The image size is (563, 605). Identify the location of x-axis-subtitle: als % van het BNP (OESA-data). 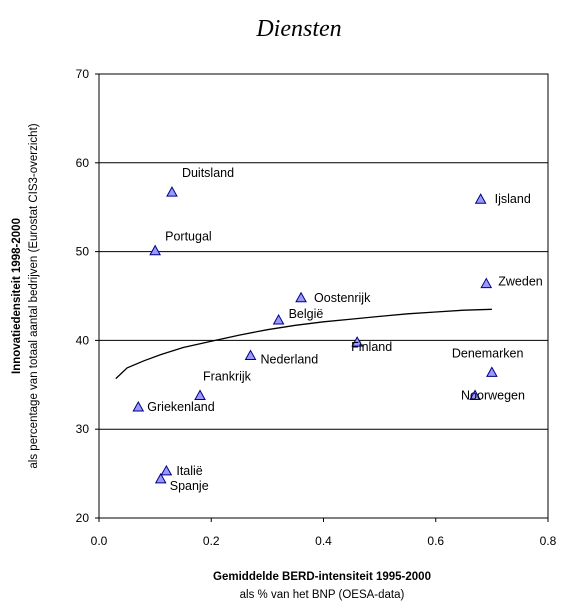
(322, 595).